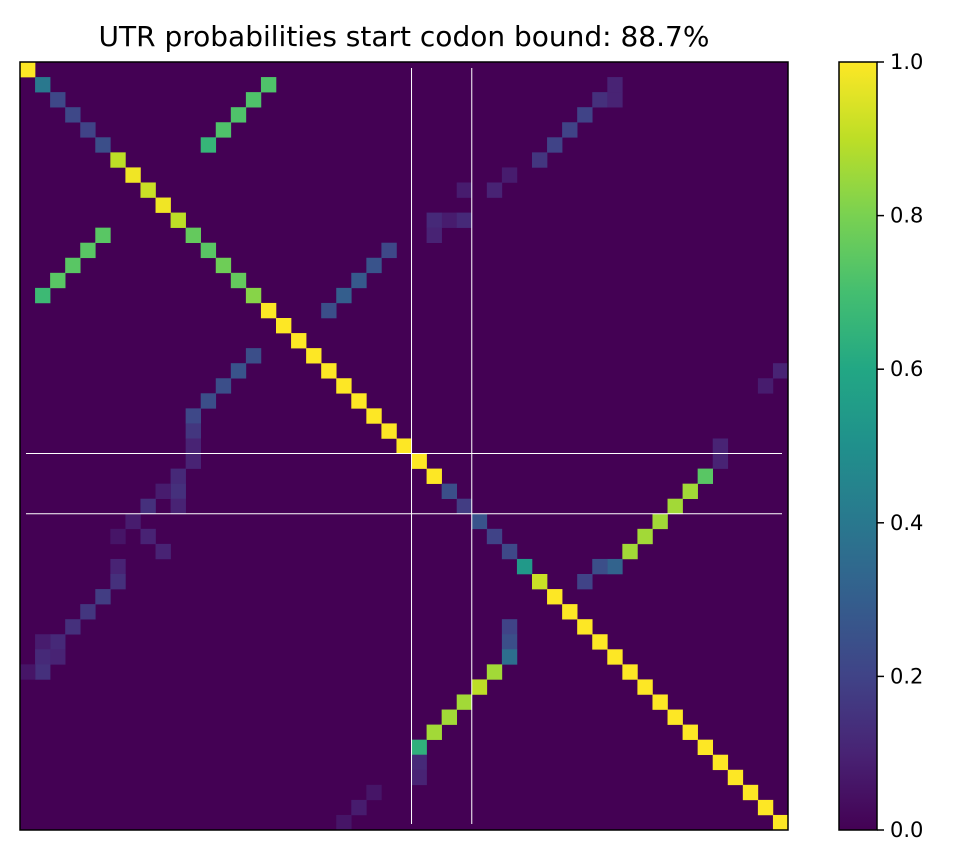 This screenshot has height=867, width=961. What do you see at coordinates (906, 830) in the screenshot?
I see `colorbar-tick-label: 0.0` at bounding box center [906, 830].